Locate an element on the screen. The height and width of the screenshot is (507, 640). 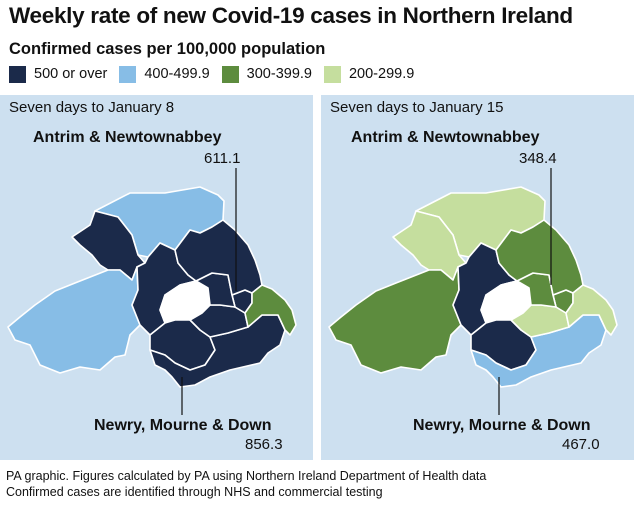
legend-label: 200-299.9 is located at coordinates (381, 74).